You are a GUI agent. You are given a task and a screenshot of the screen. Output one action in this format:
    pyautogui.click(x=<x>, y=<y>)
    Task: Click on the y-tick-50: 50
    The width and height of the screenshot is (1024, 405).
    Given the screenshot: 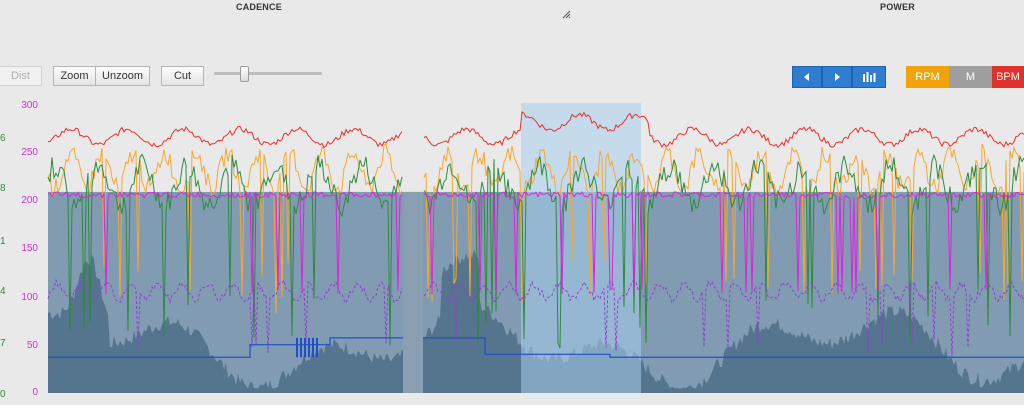 What is the action you would take?
    pyautogui.click(x=32, y=345)
    